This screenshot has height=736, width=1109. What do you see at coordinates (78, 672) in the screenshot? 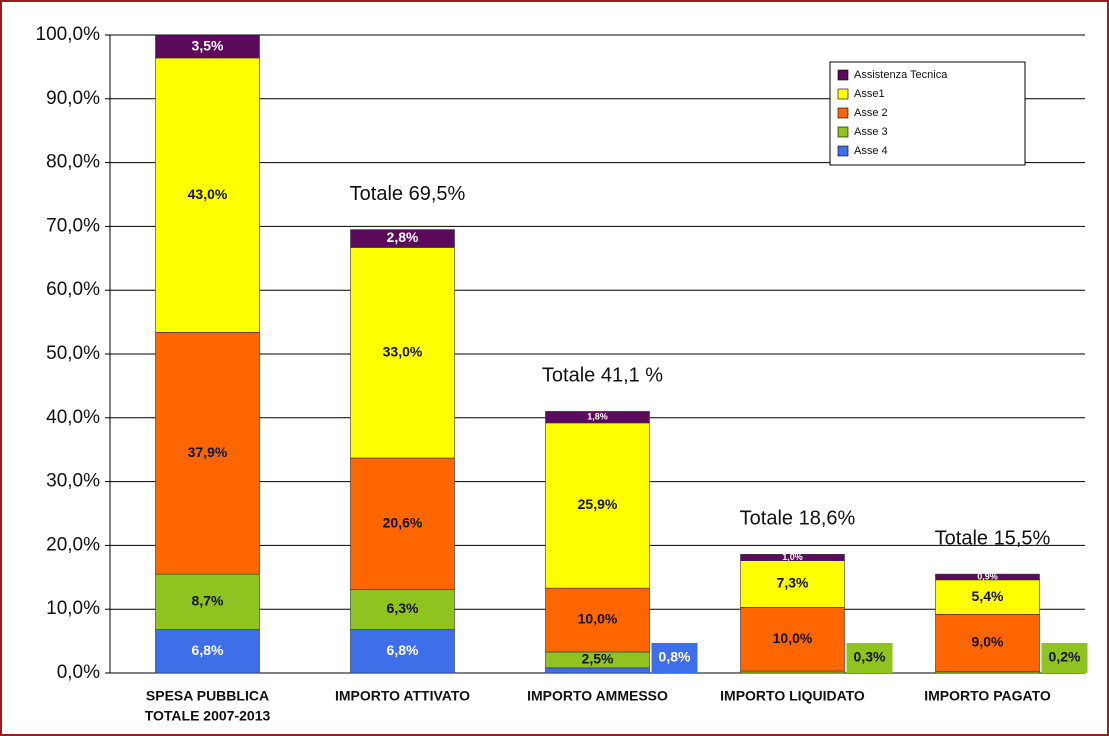
I see `y-tick-label: 0,0%` at bounding box center [78, 672].